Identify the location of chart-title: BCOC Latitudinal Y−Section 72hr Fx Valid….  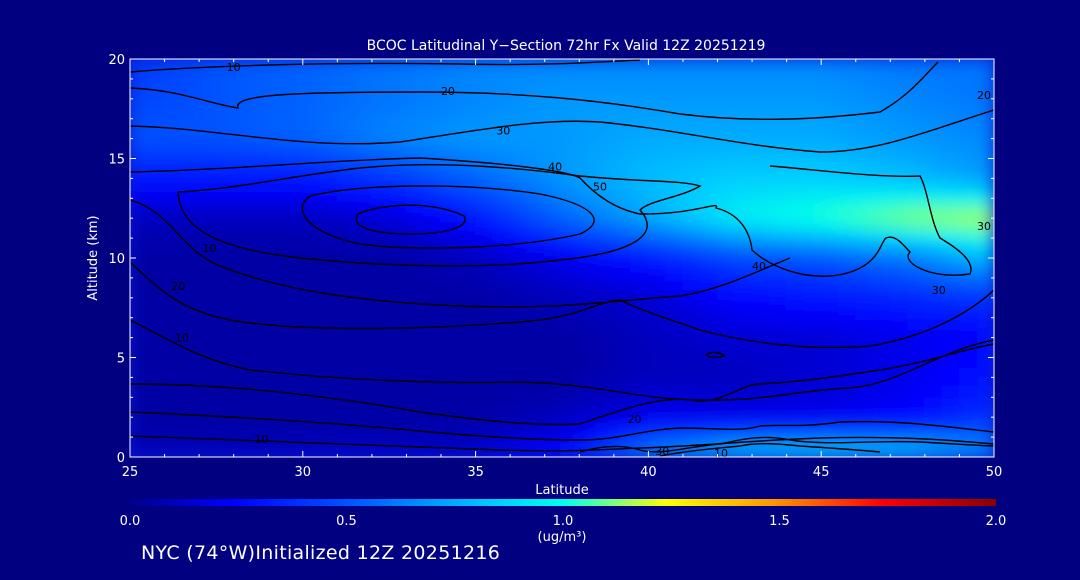
(566, 46).